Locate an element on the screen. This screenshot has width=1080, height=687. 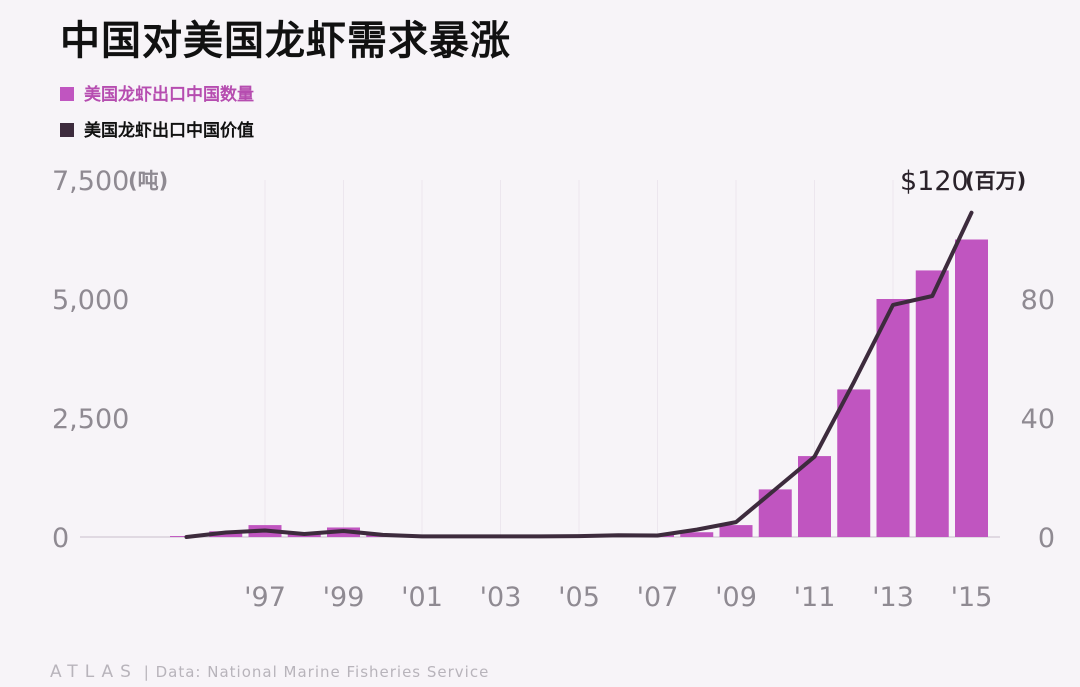
x-tick-label: '13 is located at coordinates (893, 597).